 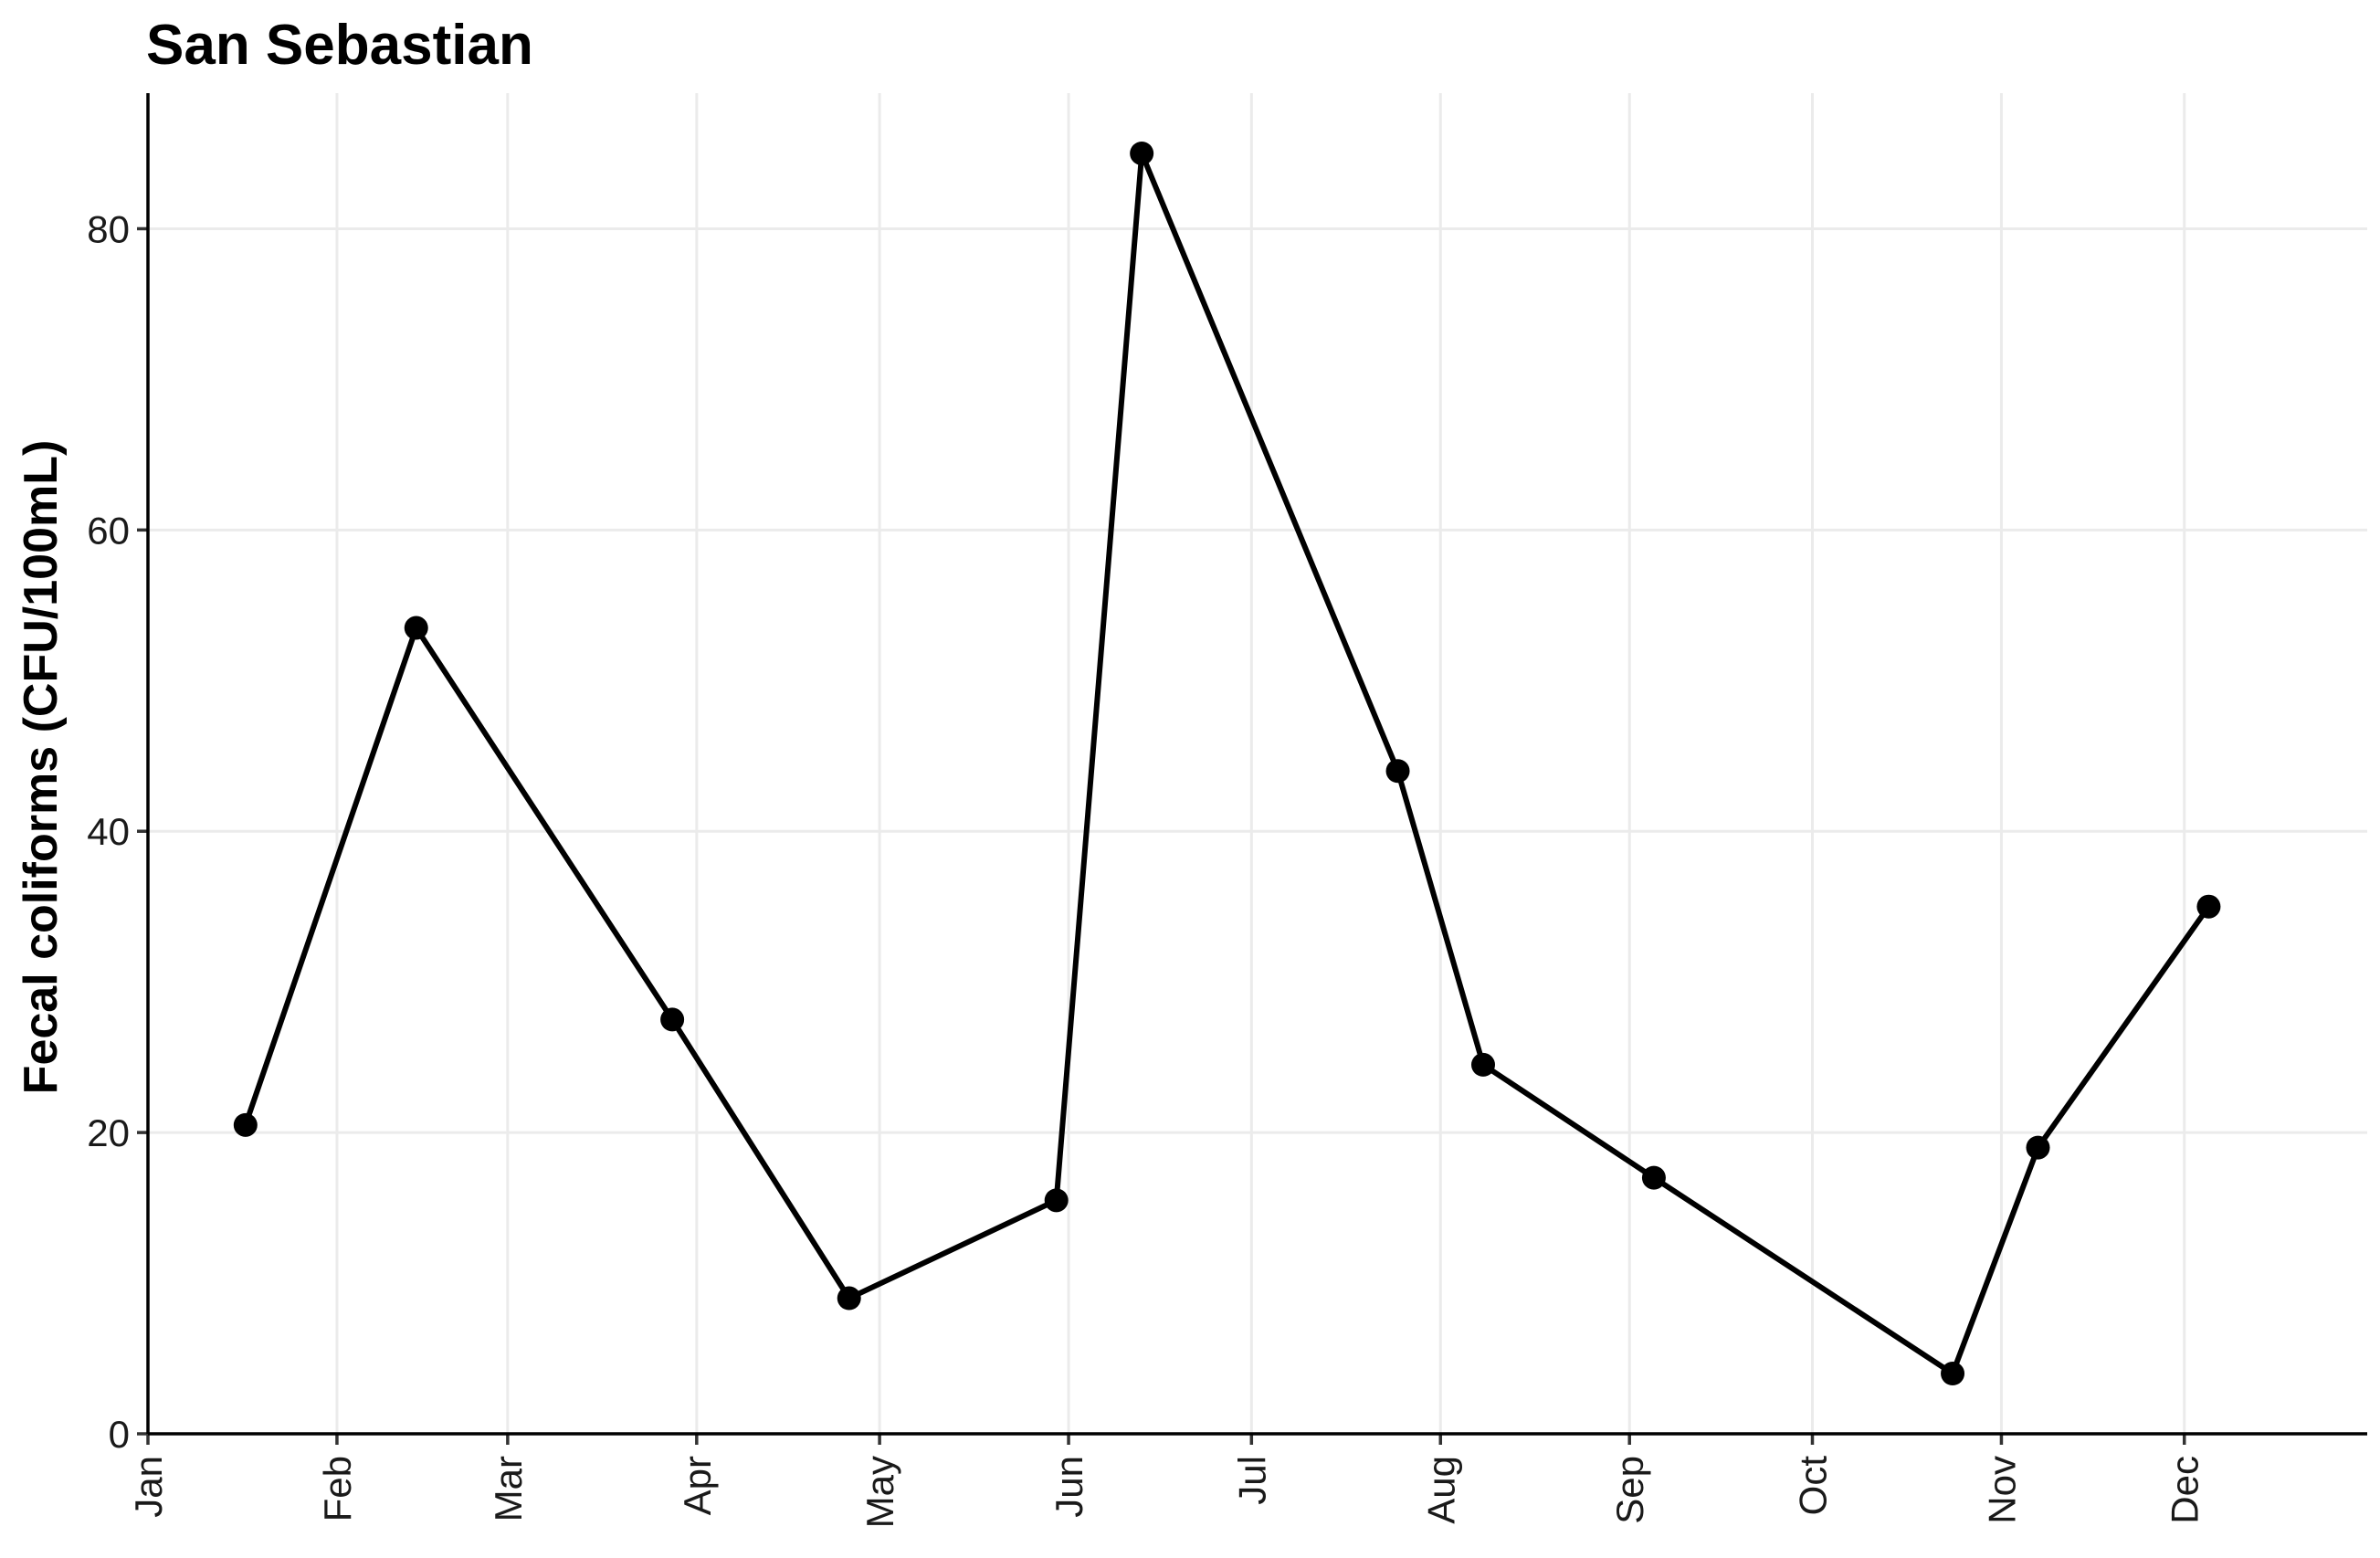 What do you see at coordinates (2002, 1490) in the screenshot?
I see `x-tick-label: Nov` at bounding box center [2002, 1490].